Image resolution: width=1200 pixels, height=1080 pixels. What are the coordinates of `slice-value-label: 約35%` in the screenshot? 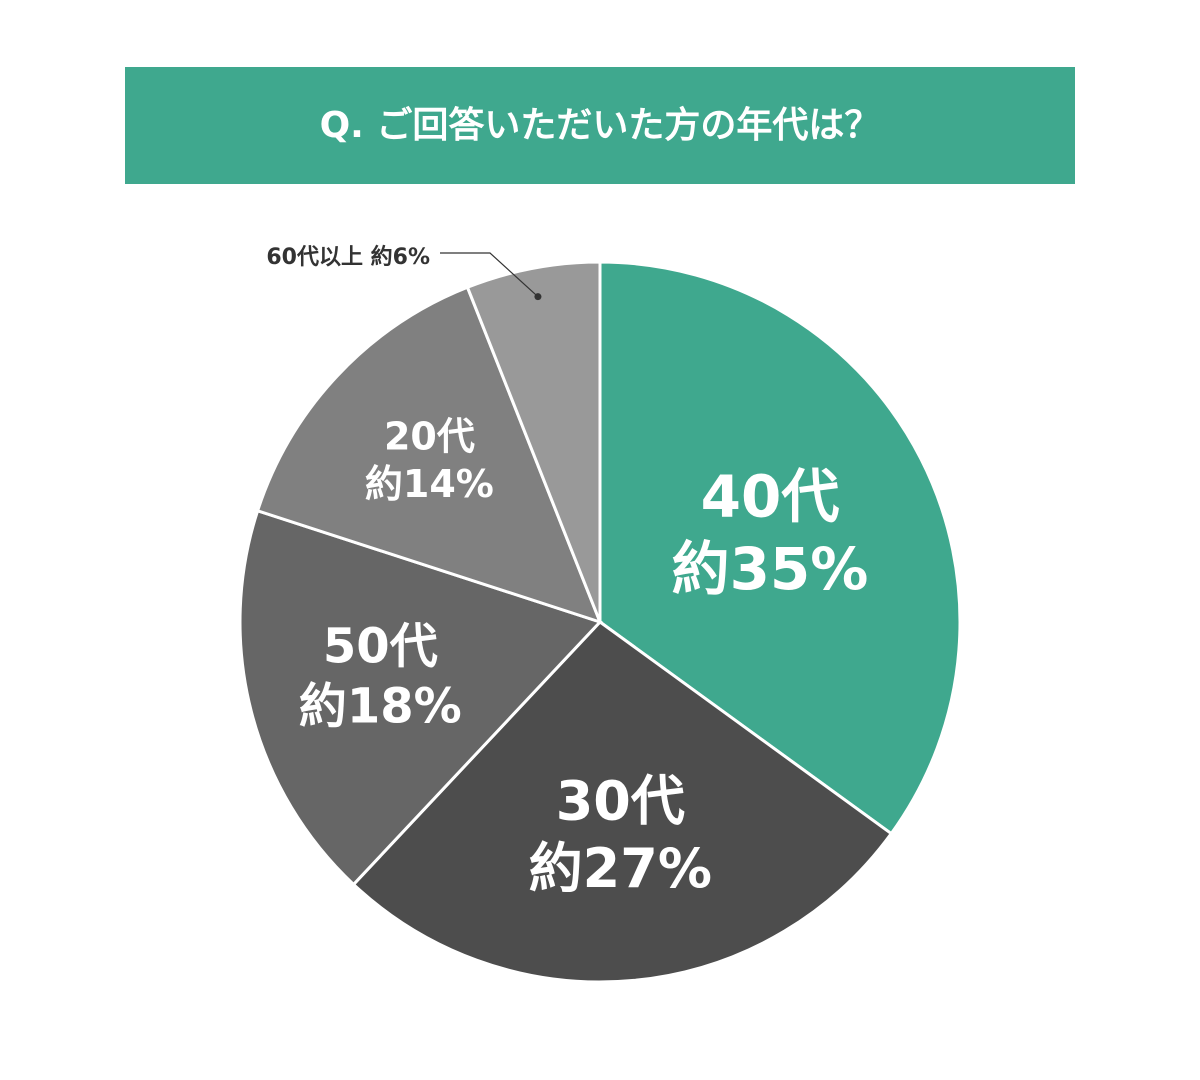 It's located at (770, 569).